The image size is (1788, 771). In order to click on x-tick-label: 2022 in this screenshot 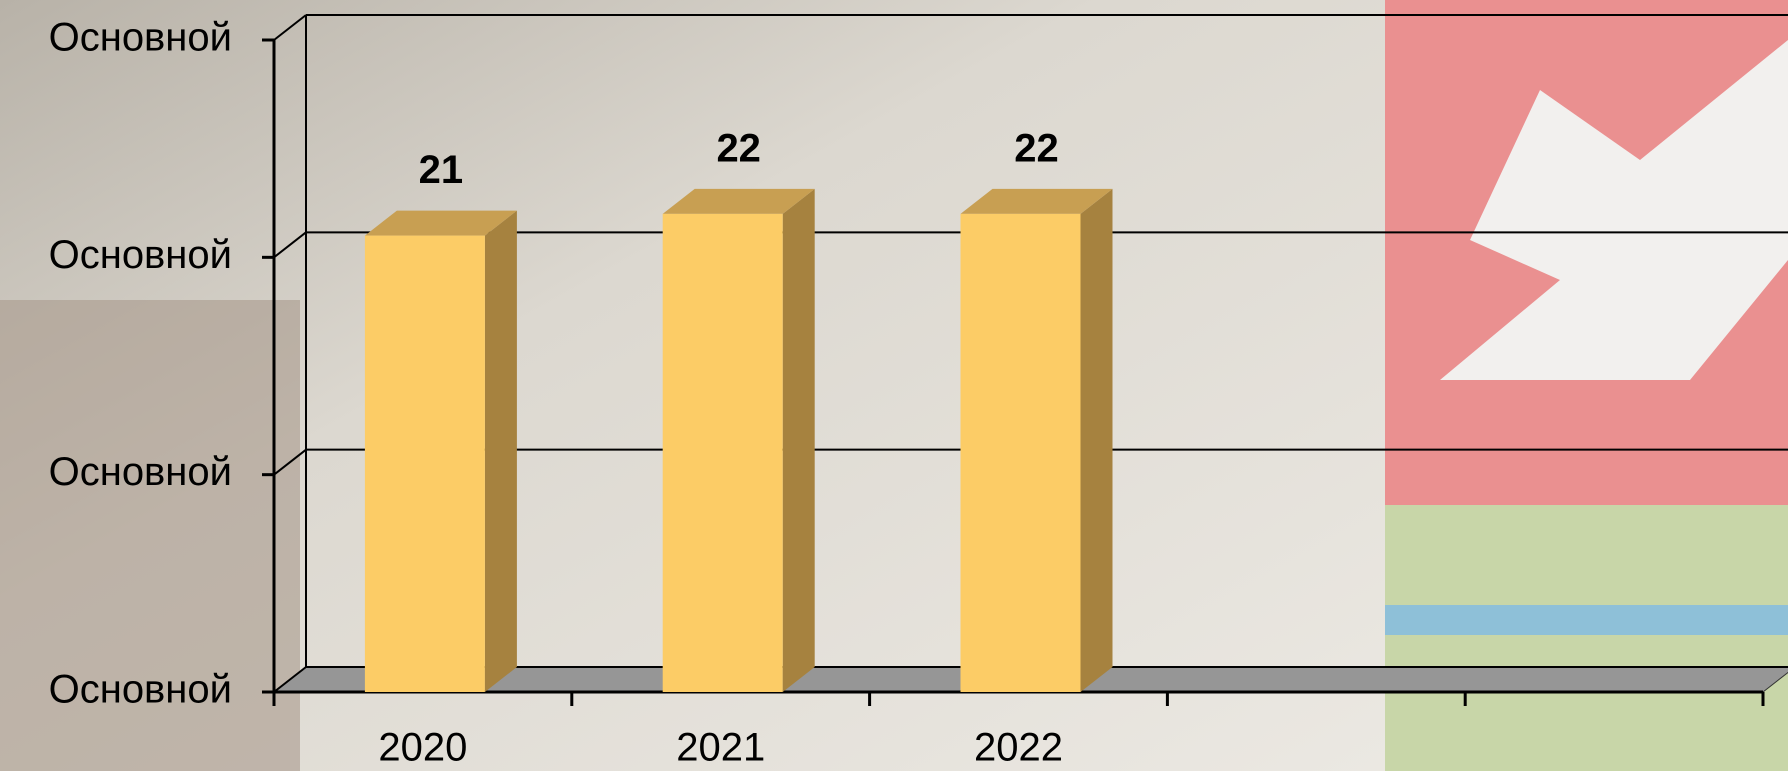, I will do `click(1018, 748)`.